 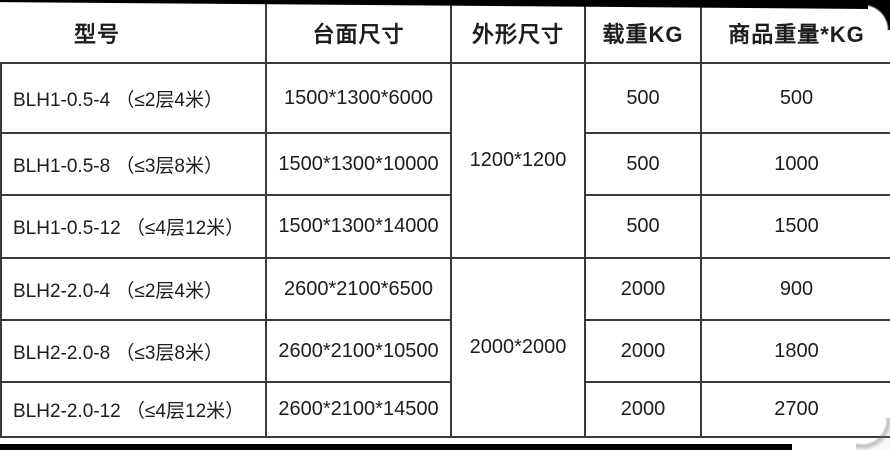 I want to click on top-black-edge, so click(x=434, y=4).